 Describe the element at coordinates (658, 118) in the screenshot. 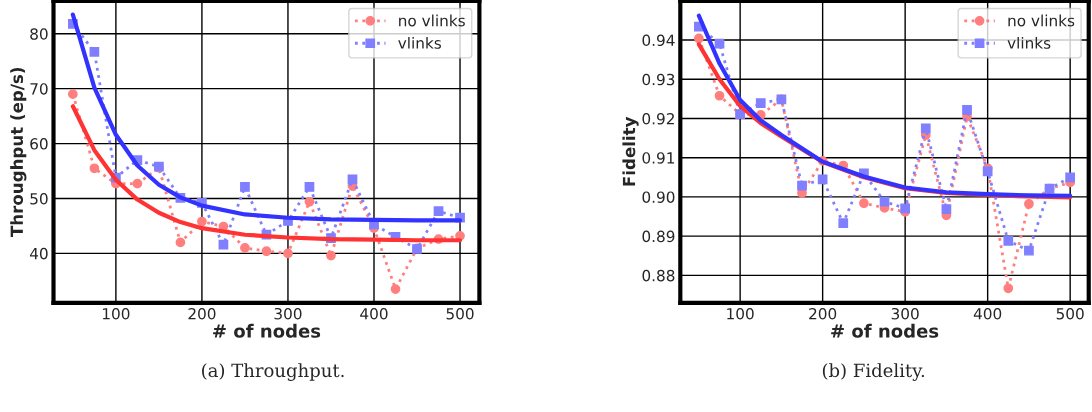

I see `y-tick-label: 0.92` at that location.